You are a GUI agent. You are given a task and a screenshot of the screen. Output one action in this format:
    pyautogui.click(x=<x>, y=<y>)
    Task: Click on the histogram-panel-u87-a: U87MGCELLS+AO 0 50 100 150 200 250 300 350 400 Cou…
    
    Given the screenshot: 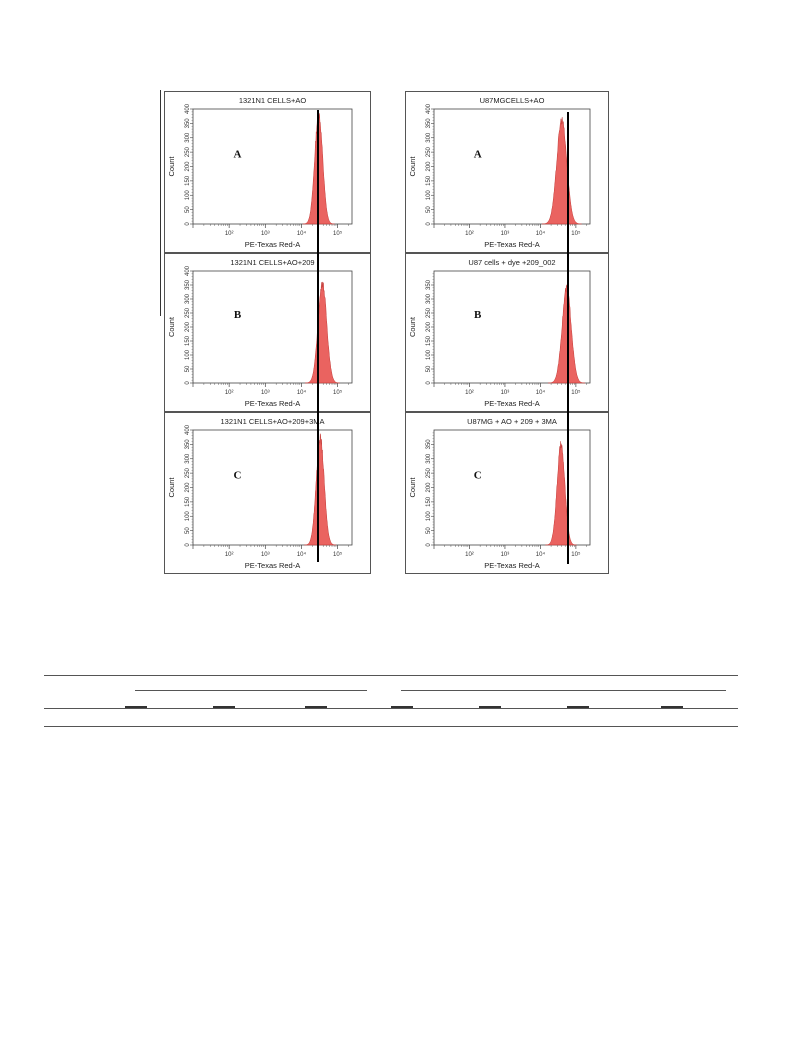 What is the action you would take?
    pyautogui.click(x=507, y=172)
    